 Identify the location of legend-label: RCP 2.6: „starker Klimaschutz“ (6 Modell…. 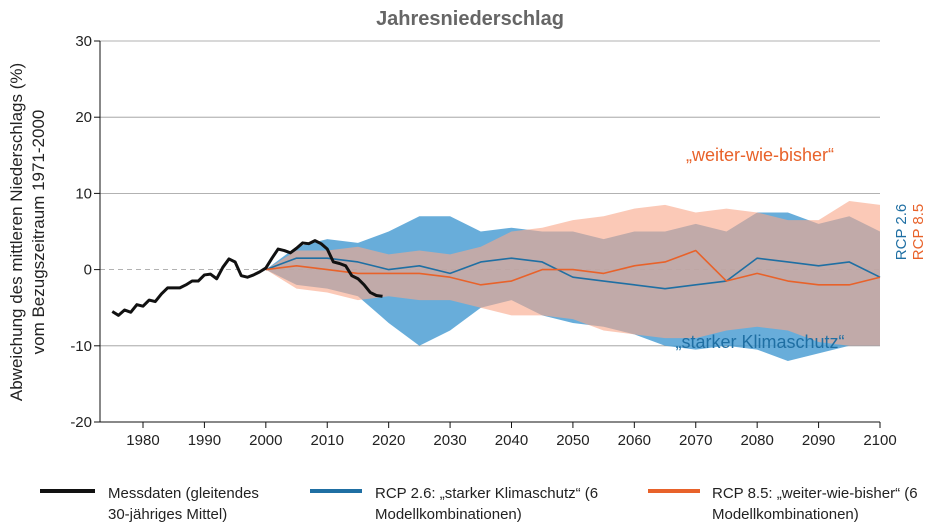
(487, 503).